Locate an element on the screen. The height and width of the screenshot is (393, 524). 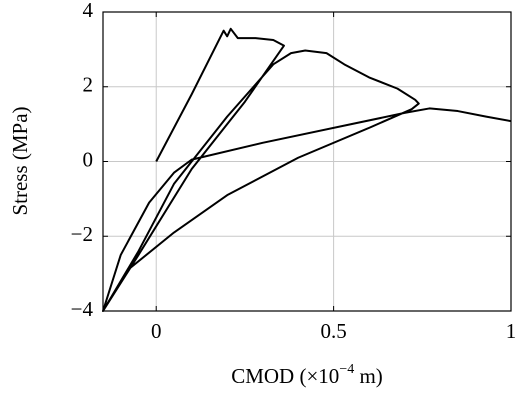
y-tick-label: −2 is located at coordinates (82, 234).